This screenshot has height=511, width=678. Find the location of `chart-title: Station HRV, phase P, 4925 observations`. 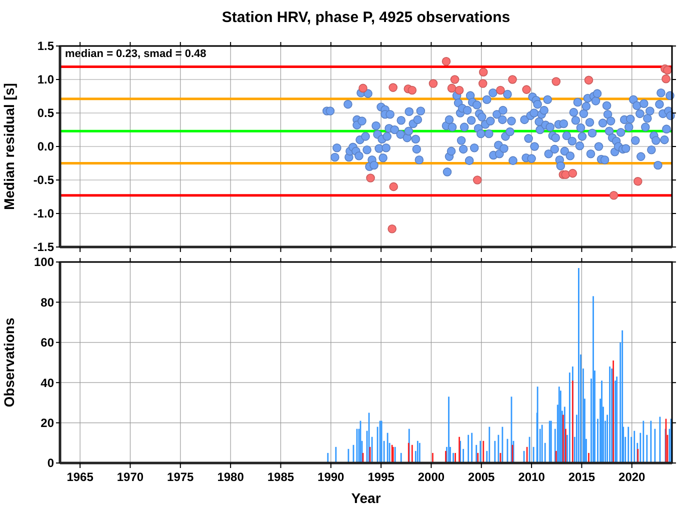

chart-title: Station HRV, phase P, 4925 observations is located at coordinates (366, 17).